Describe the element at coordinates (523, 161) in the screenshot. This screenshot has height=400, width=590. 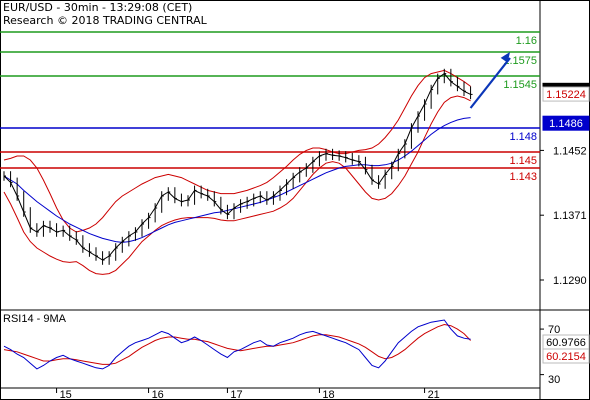
I see `level-label: 1.145` at that location.